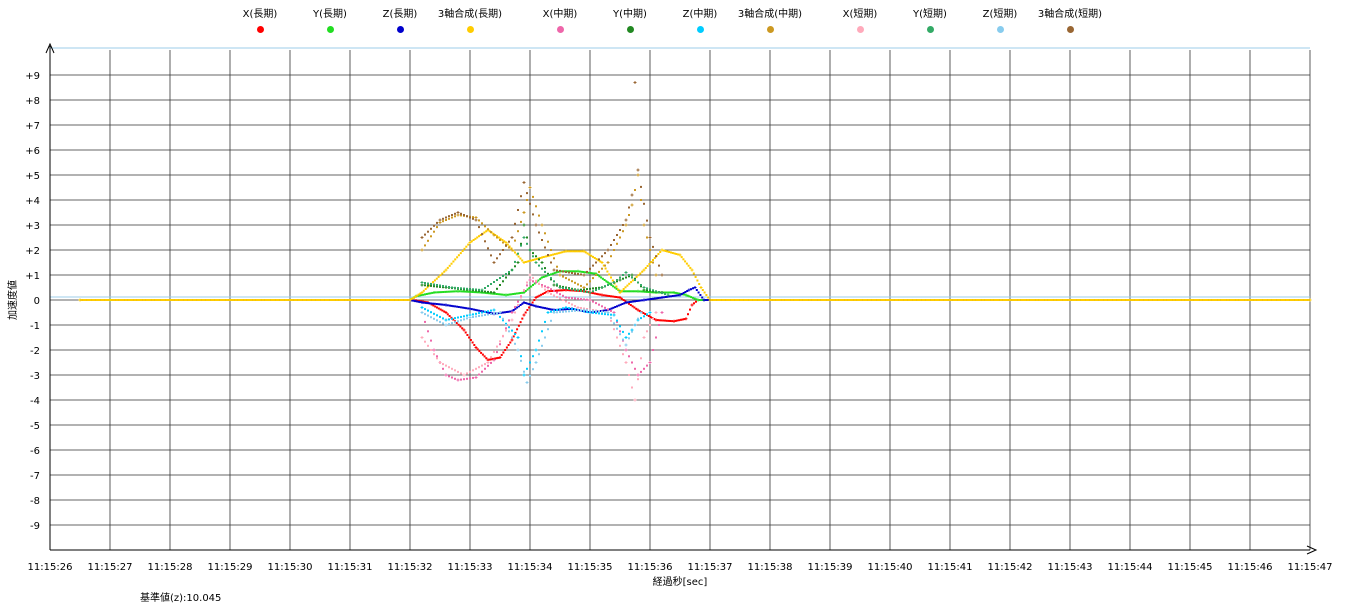  What do you see at coordinates (35, 376) in the screenshot?
I see `y-tick-label: -3` at bounding box center [35, 376].